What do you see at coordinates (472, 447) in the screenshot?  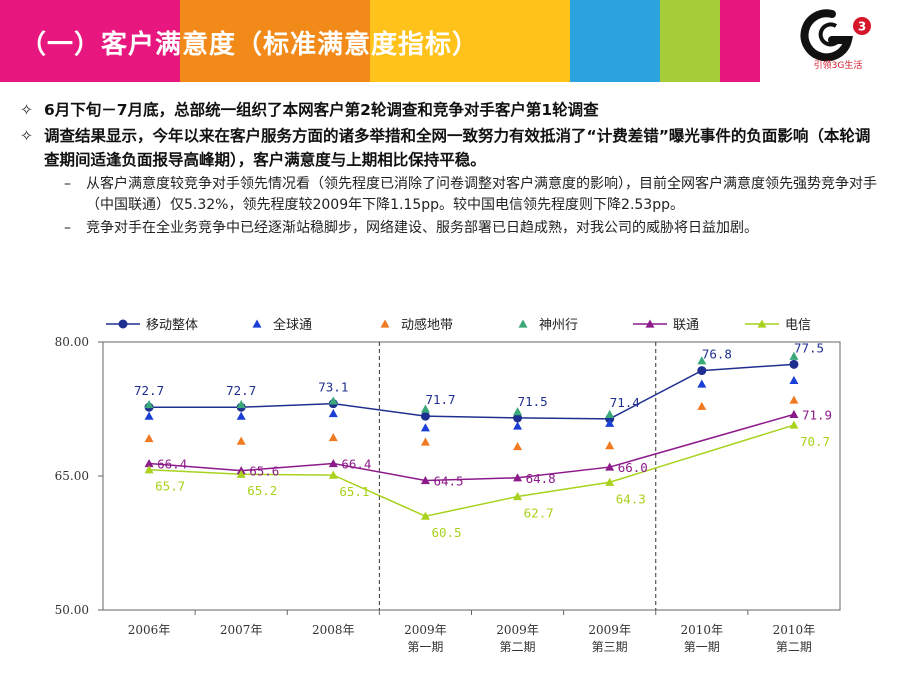 I see `series-line` at bounding box center [472, 447].